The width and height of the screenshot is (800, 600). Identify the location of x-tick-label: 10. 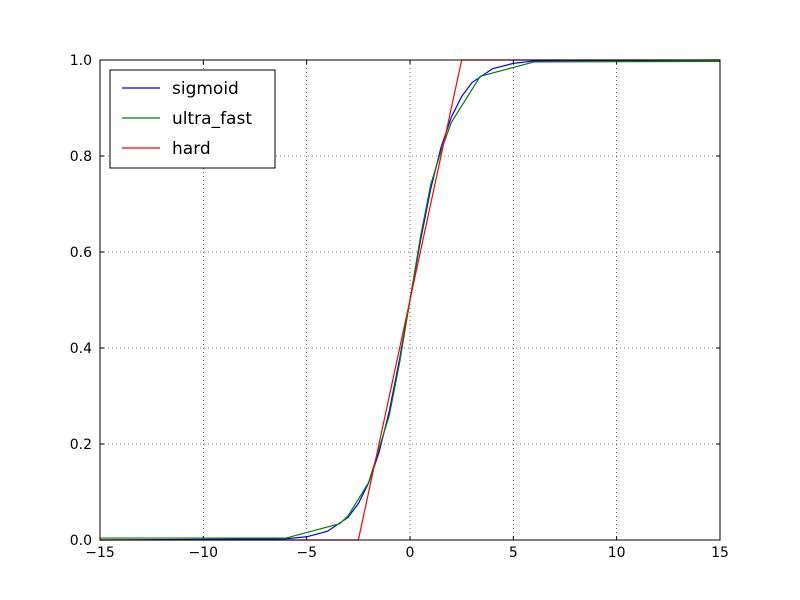
(617, 553).